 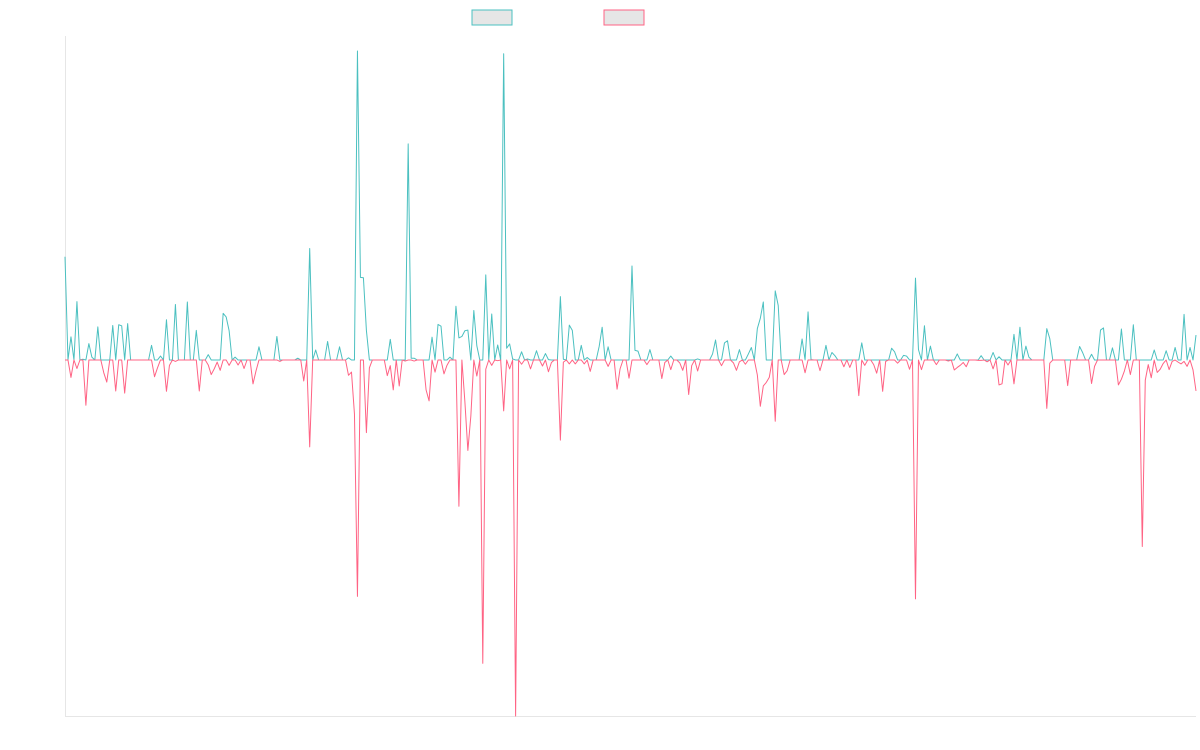 What do you see at coordinates (558, 17) in the screenshot?
I see `legend` at bounding box center [558, 17].